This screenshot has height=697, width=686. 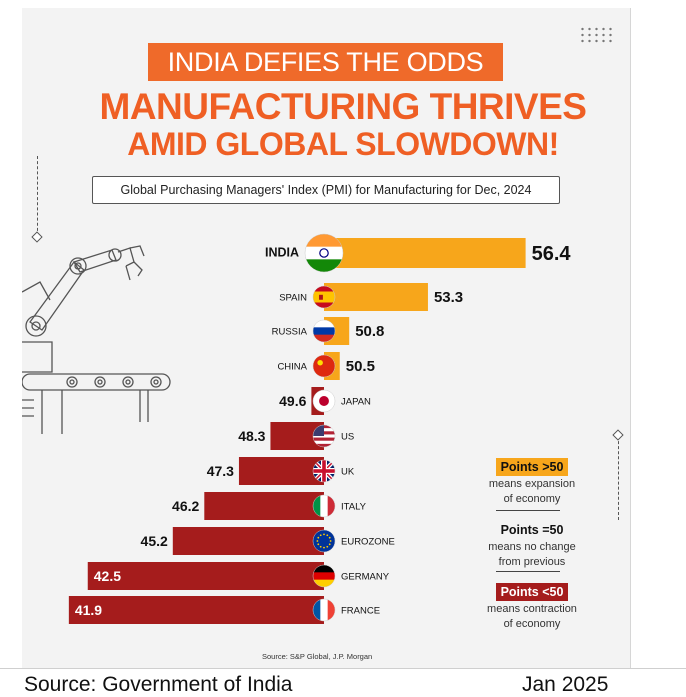 What do you see at coordinates (324, 436) in the screenshot?
I see `us-flag-icon` at bounding box center [324, 436].